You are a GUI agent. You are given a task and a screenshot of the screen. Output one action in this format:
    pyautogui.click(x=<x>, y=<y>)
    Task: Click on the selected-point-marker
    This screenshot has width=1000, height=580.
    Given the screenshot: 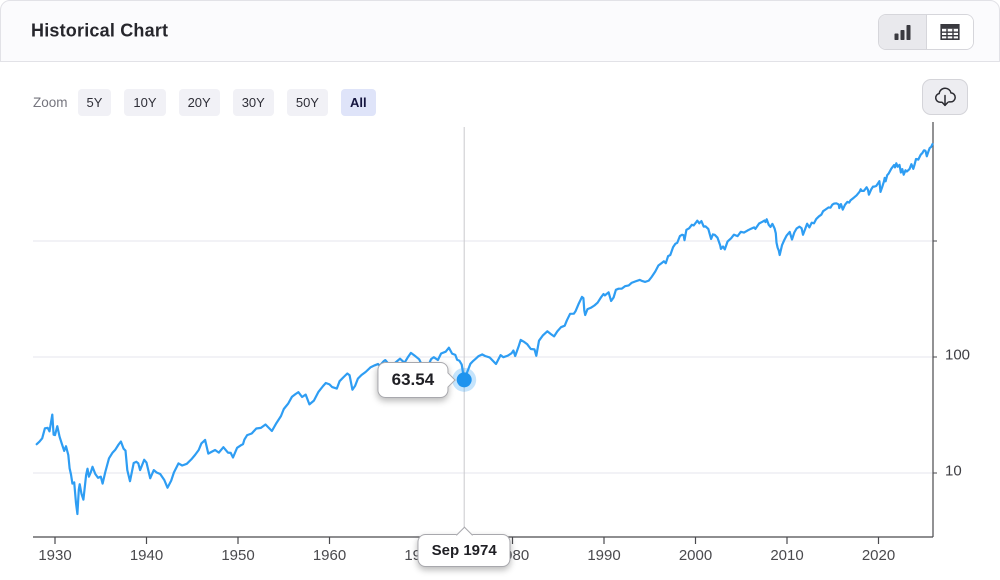 What is the action you would take?
    pyautogui.click(x=464, y=380)
    